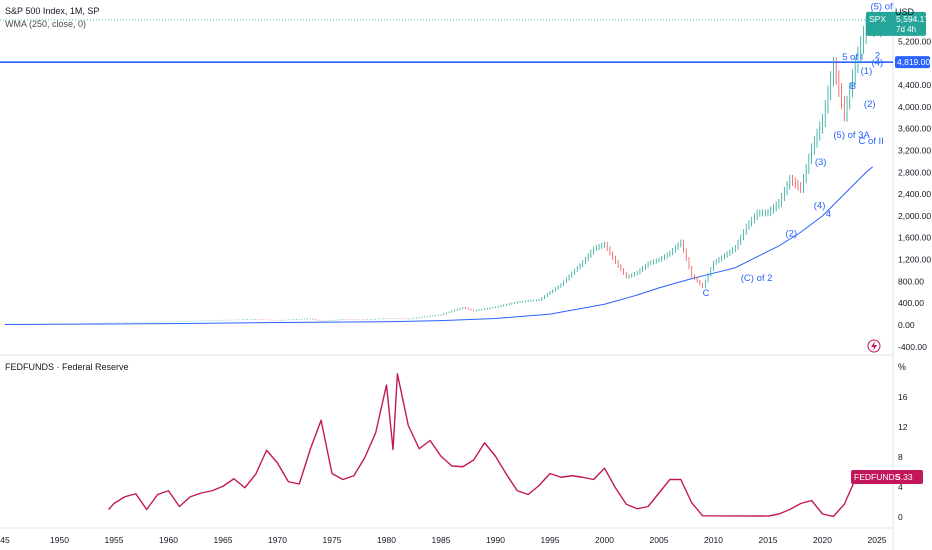 The image size is (932, 550). I want to click on currency-label: USD, so click(904, 12).